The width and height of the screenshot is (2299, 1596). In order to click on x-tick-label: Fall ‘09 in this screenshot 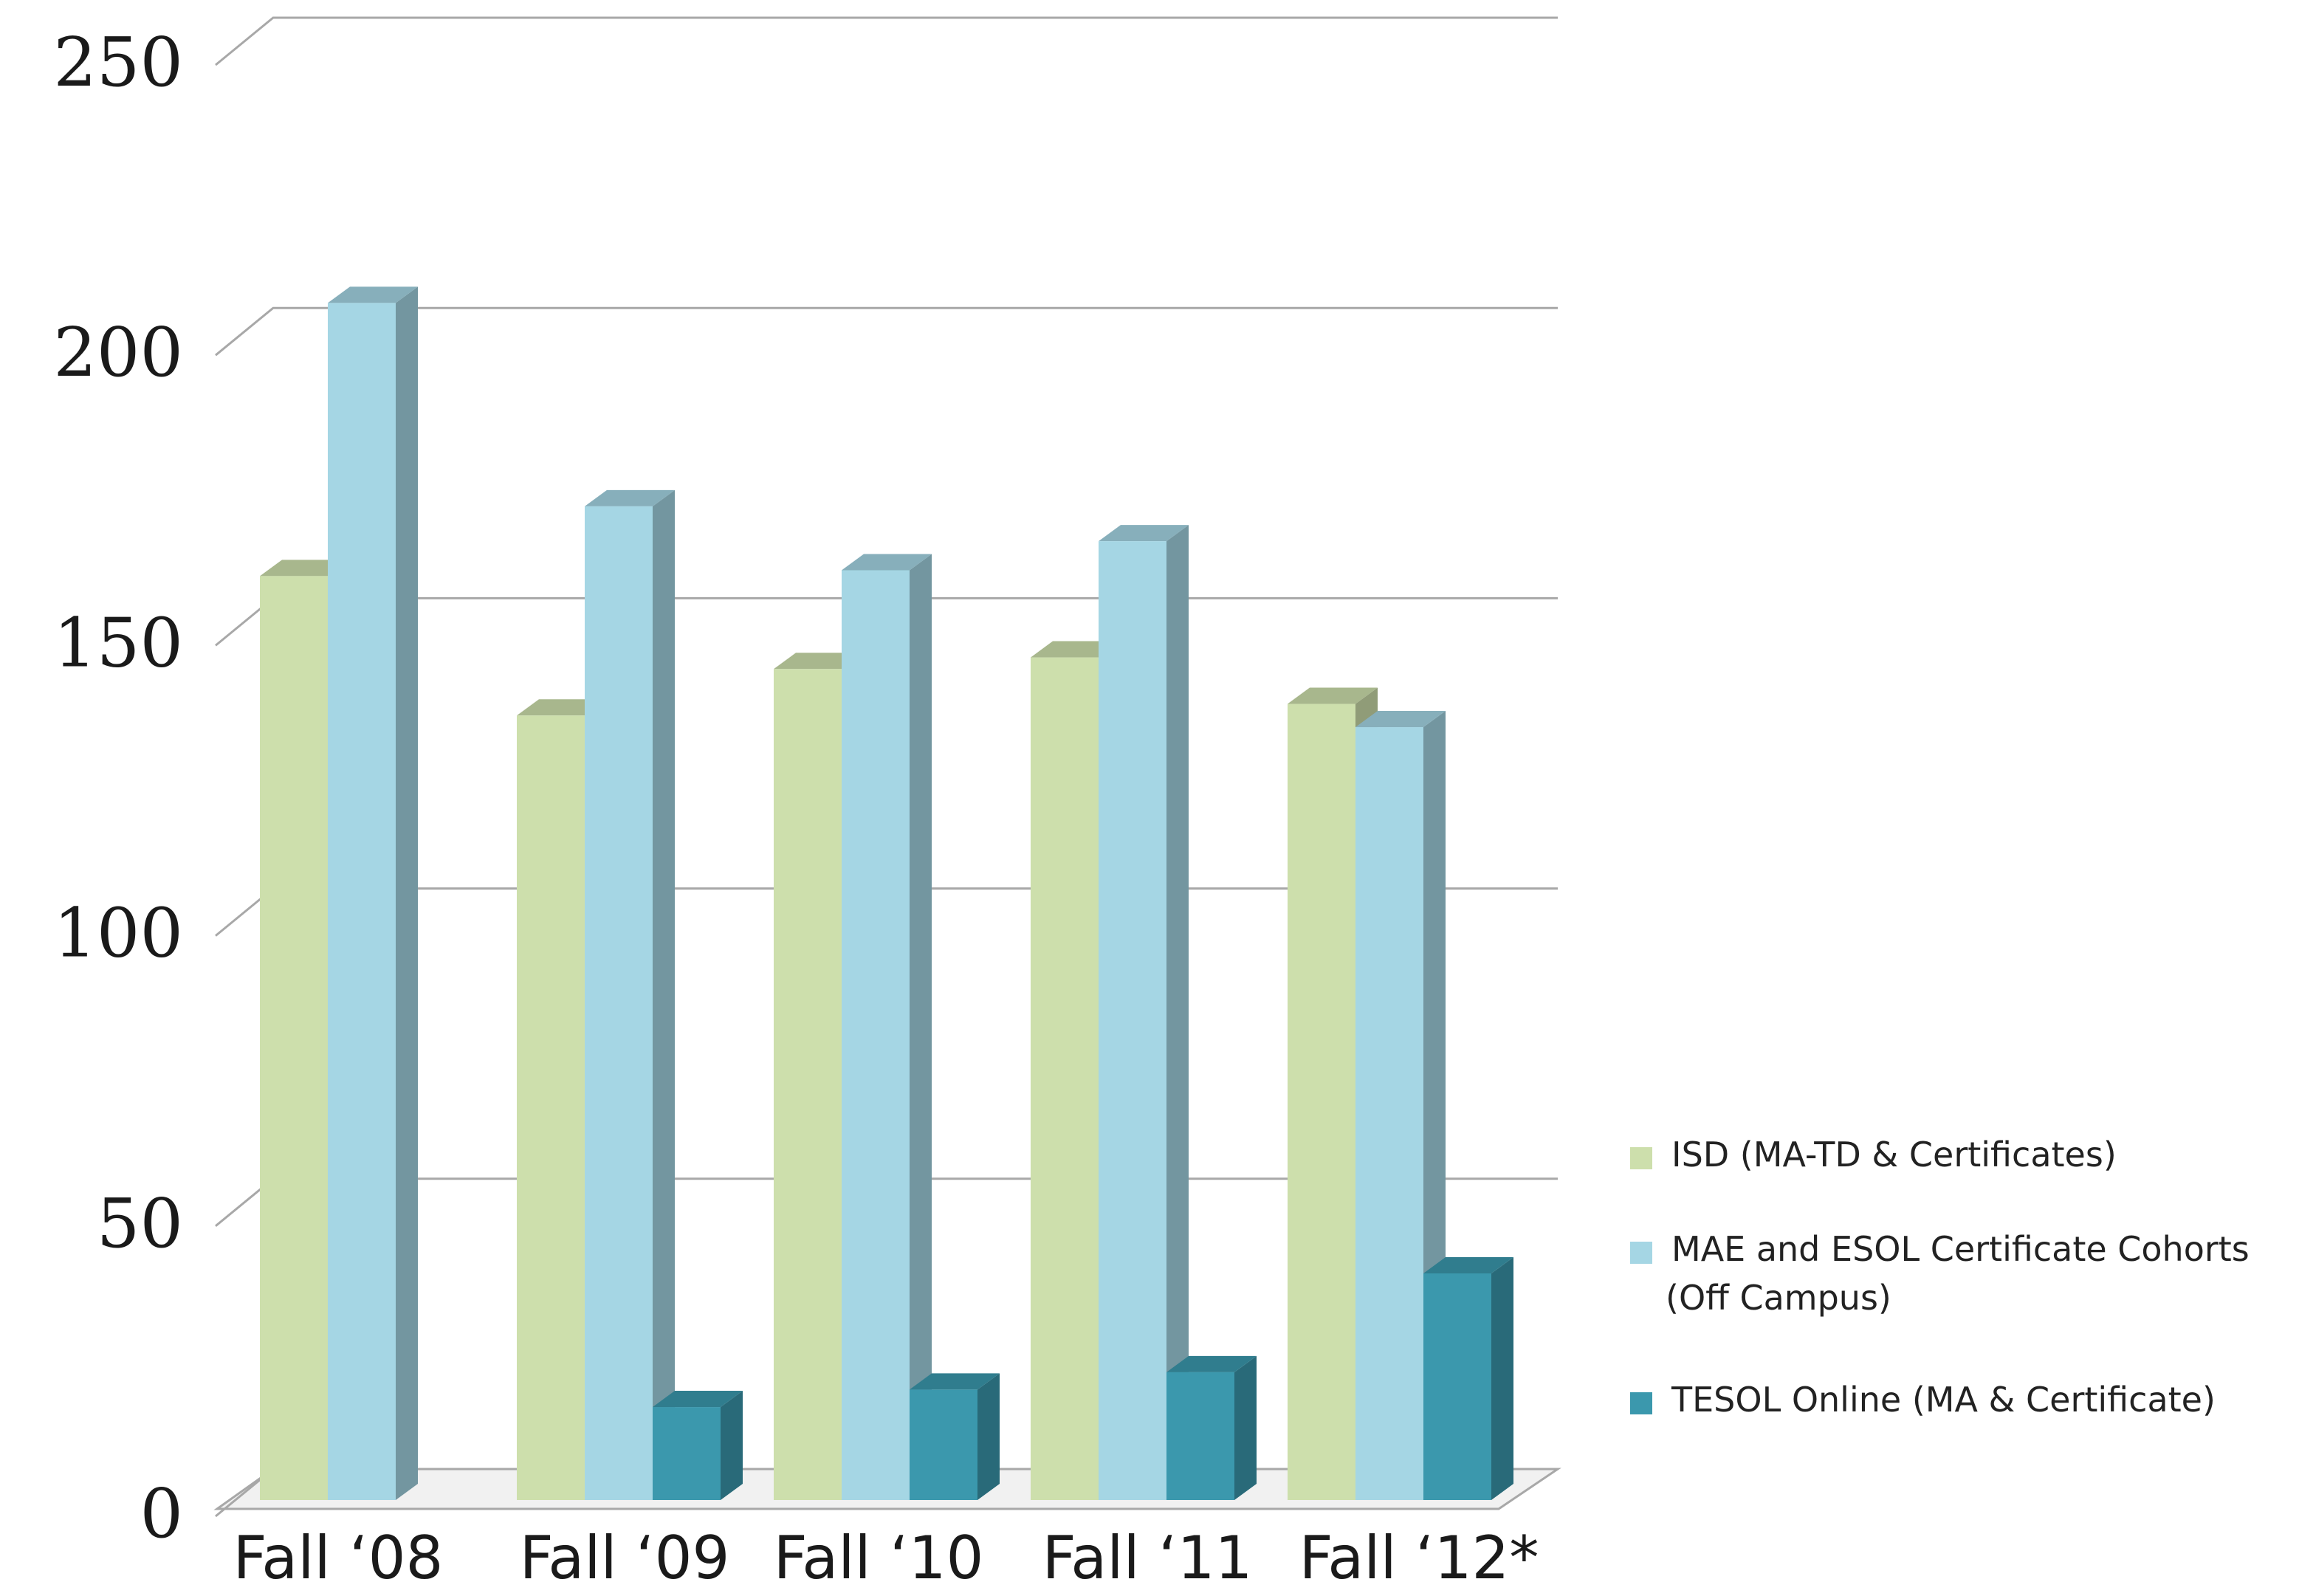, I will do `click(625, 1558)`.